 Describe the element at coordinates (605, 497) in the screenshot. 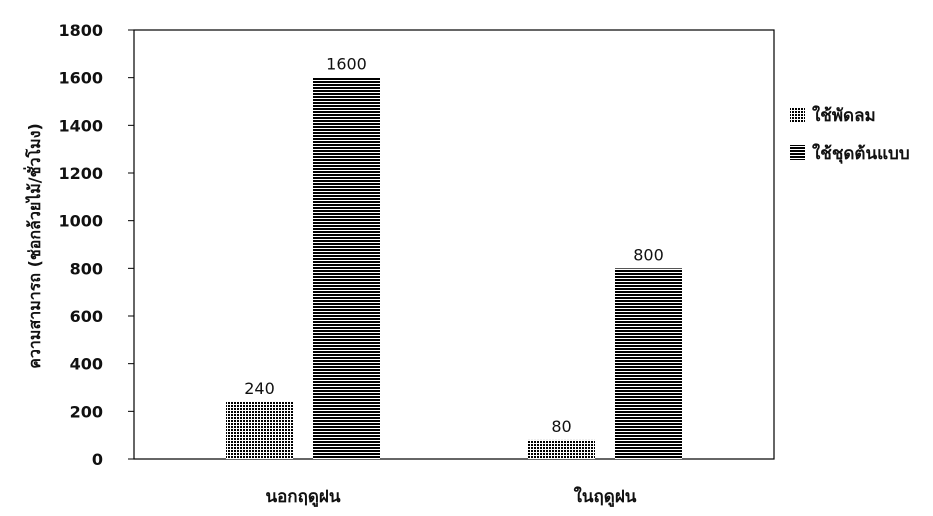

I see `category-label: ในฤดูฝน` at that location.